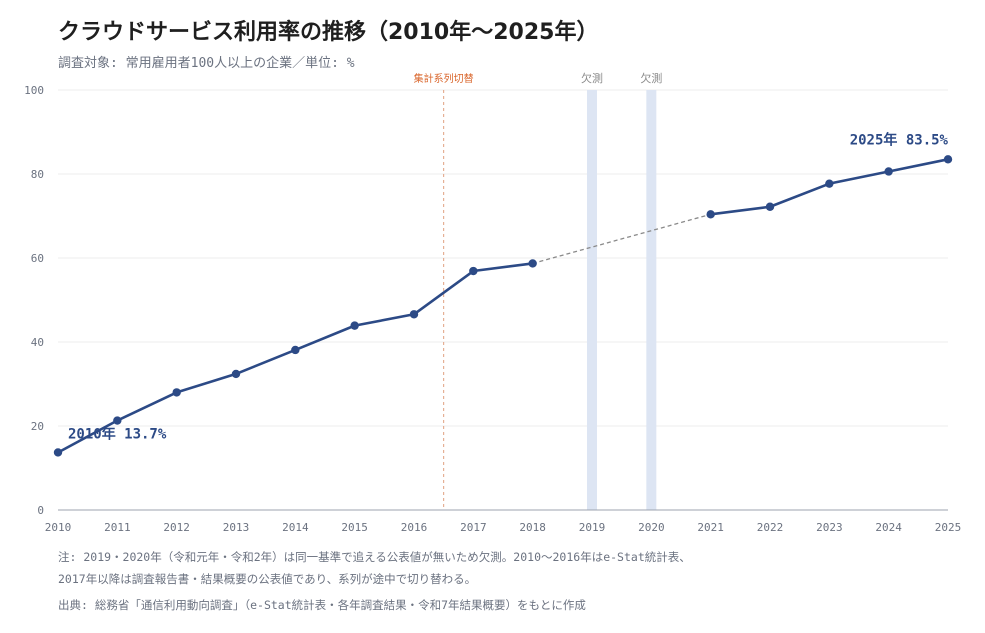  What do you see at coordinates (621, 239) in the screenshot?
I see `gap-connector-line` at bounding box center [621, 239].